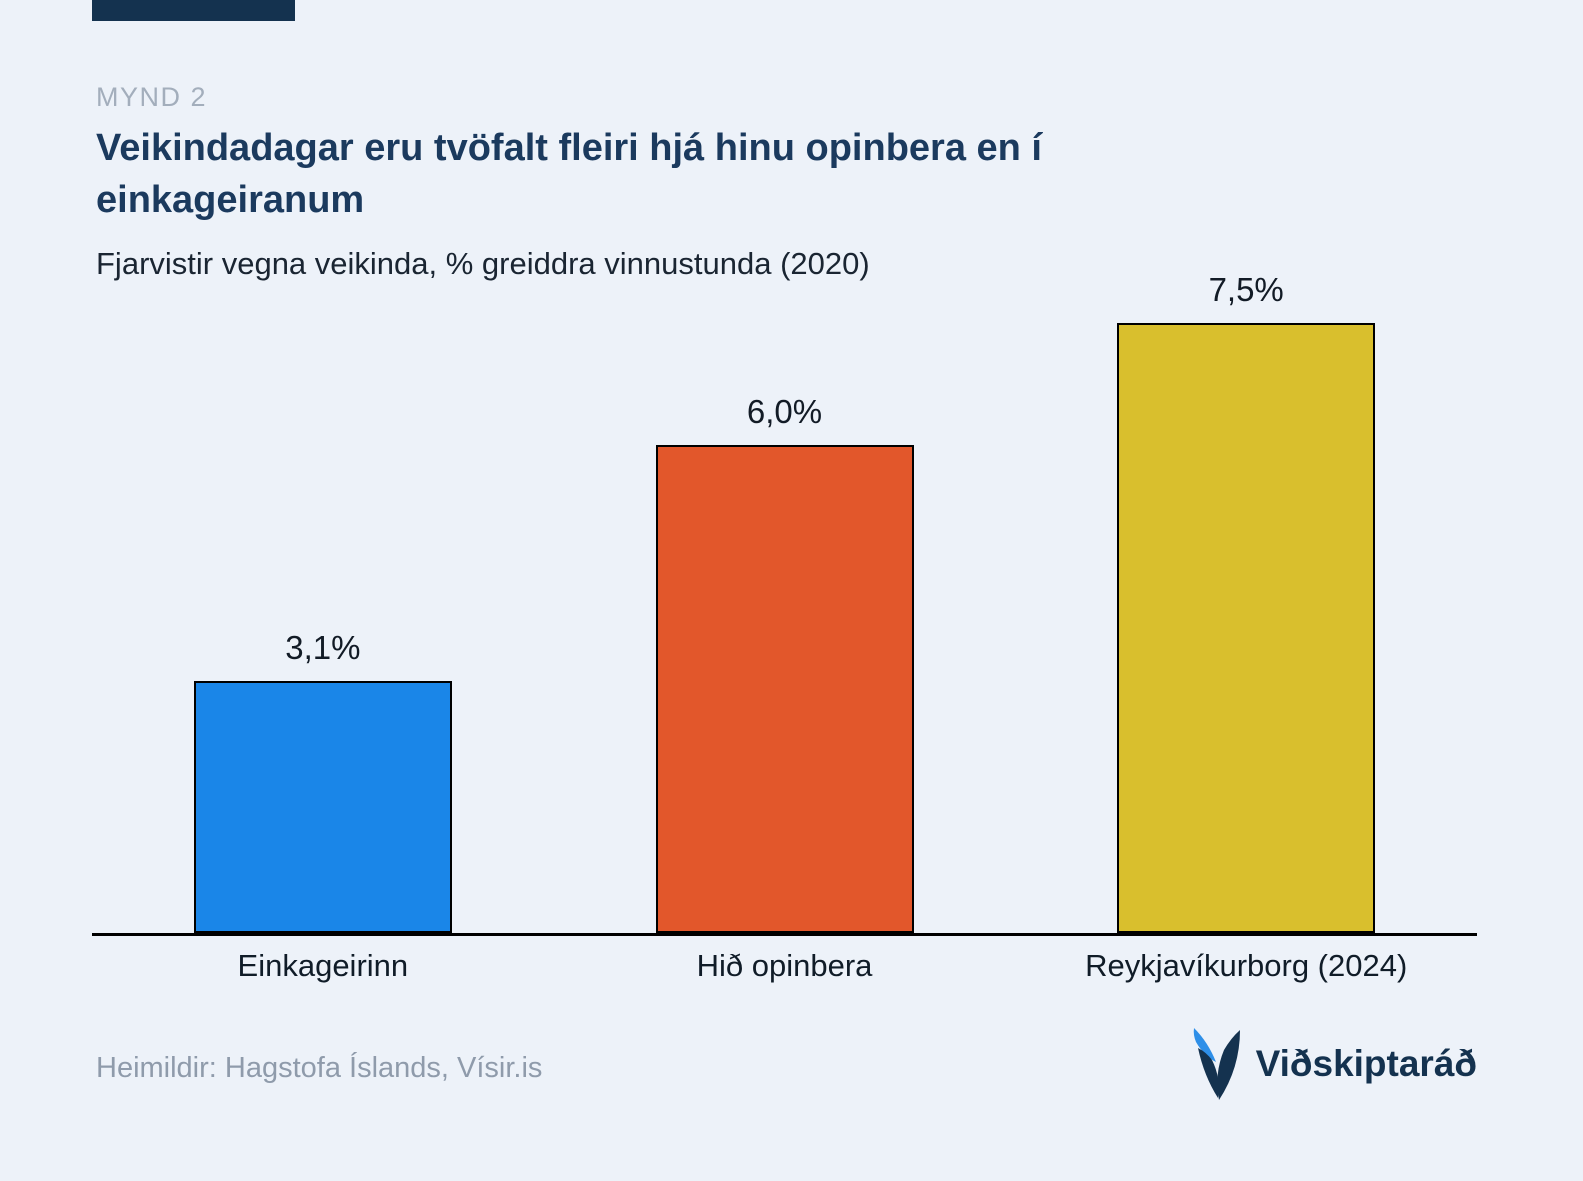  I want to click on bar-column: 3,1%, so click(323, 781).